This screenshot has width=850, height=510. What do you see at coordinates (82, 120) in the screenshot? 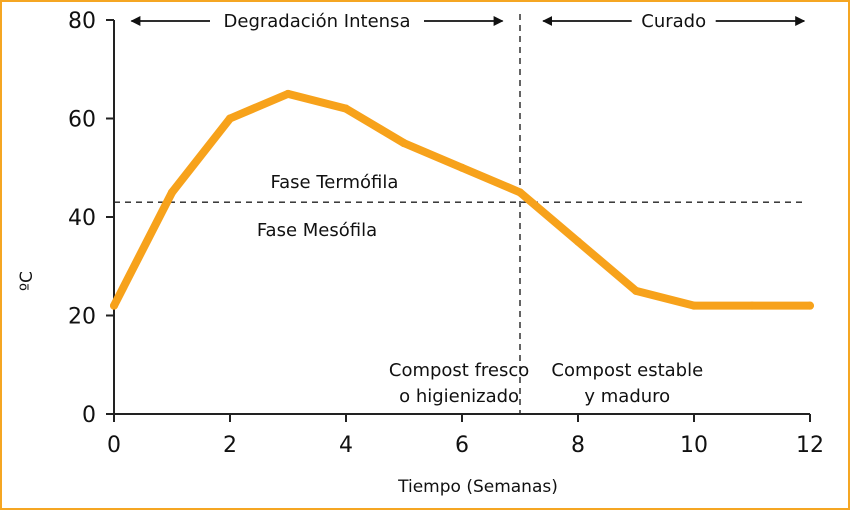
I see `y-tick-label: 60` at bounding box center [82, 120].